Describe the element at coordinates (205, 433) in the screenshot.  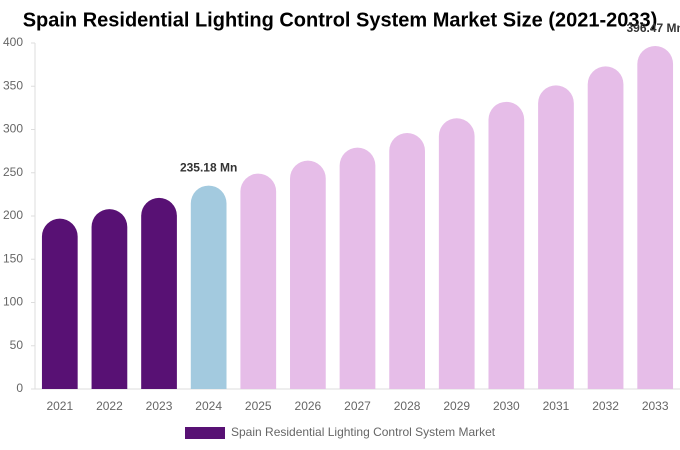
I see `legend-swatch` at that location.